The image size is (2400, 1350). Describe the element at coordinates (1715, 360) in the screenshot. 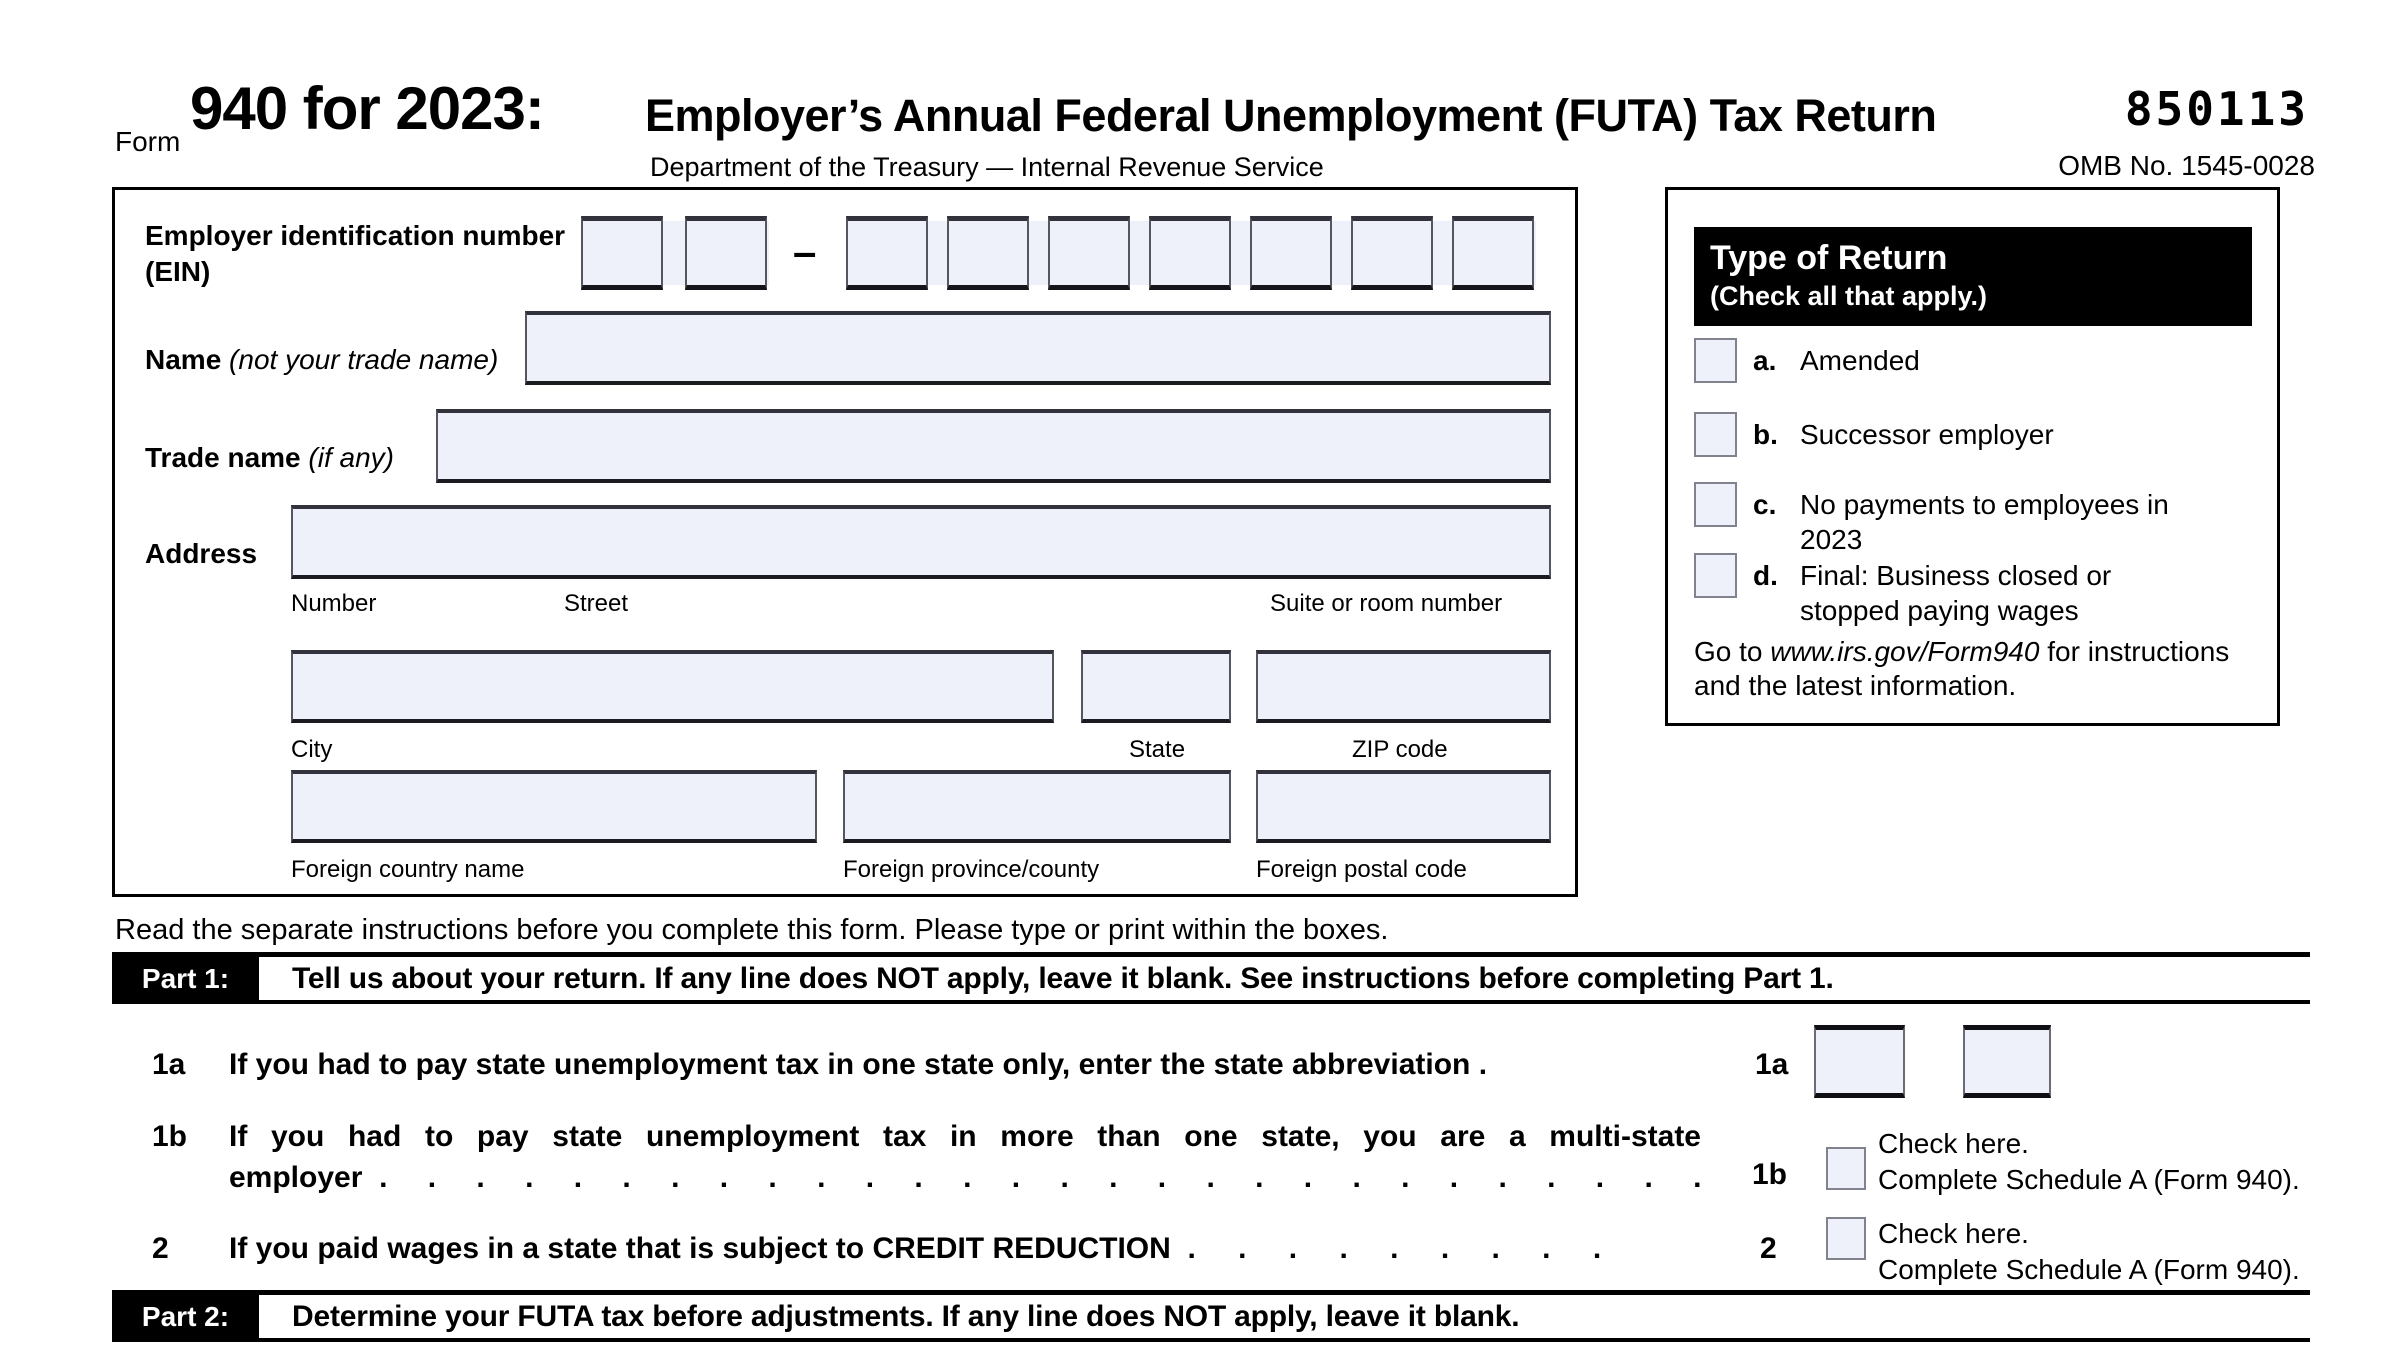

I see `checkbox-amended` at that location.